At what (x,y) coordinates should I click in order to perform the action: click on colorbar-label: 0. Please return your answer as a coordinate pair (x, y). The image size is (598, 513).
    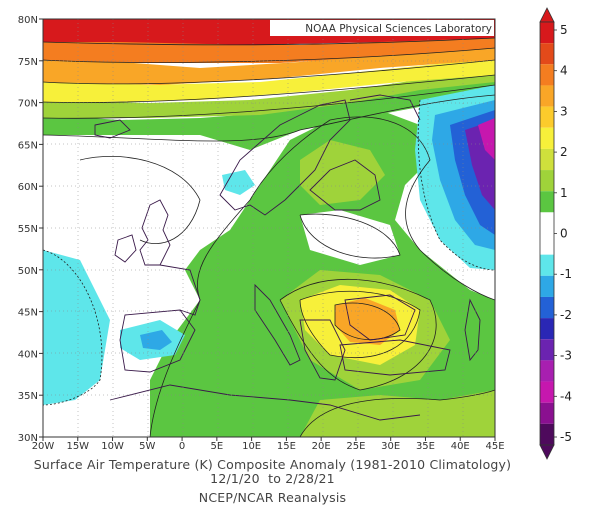
    Looking at the image, I should click on (564, 234).